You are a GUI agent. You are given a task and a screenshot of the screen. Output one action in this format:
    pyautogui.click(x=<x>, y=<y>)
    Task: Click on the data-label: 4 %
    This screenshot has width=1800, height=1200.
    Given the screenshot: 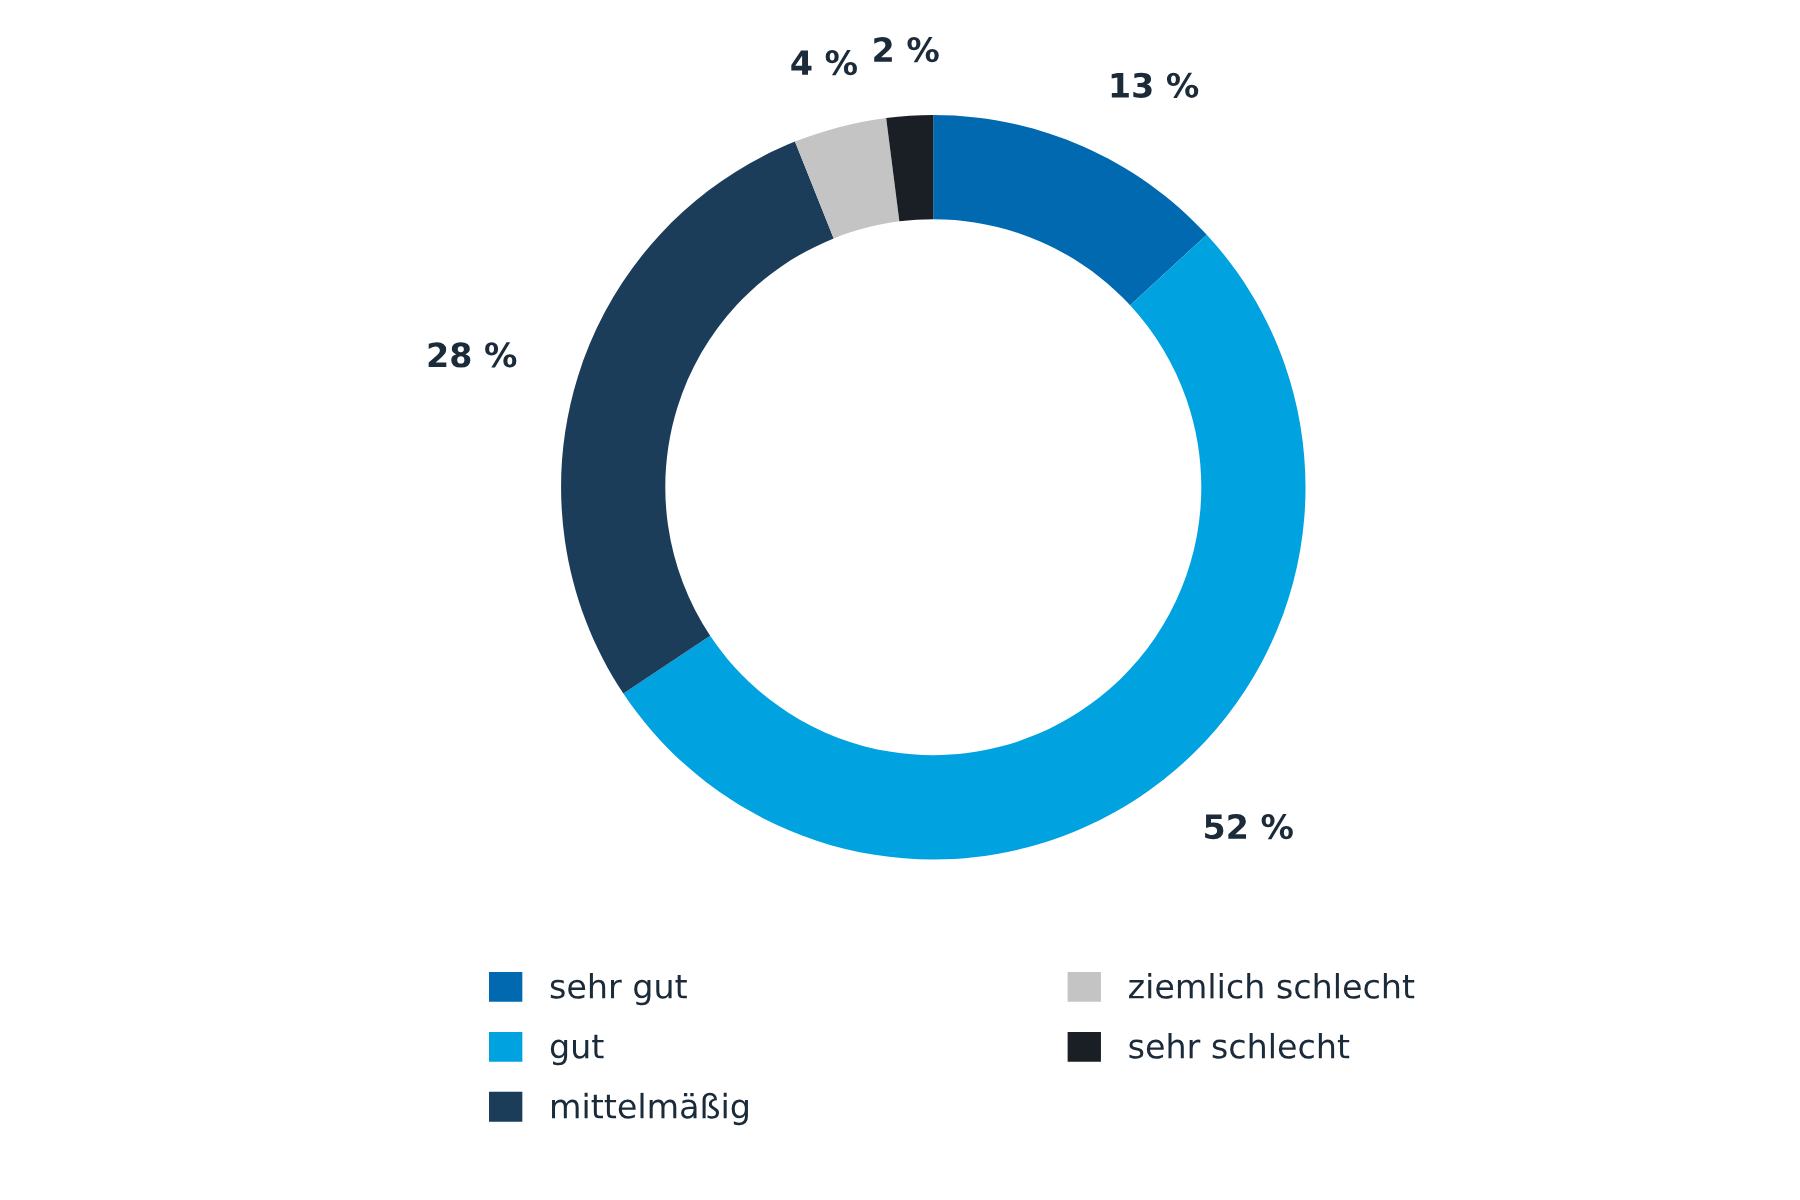 What is the action you would take?
    pyautogui.click(x=824, y=63)
    